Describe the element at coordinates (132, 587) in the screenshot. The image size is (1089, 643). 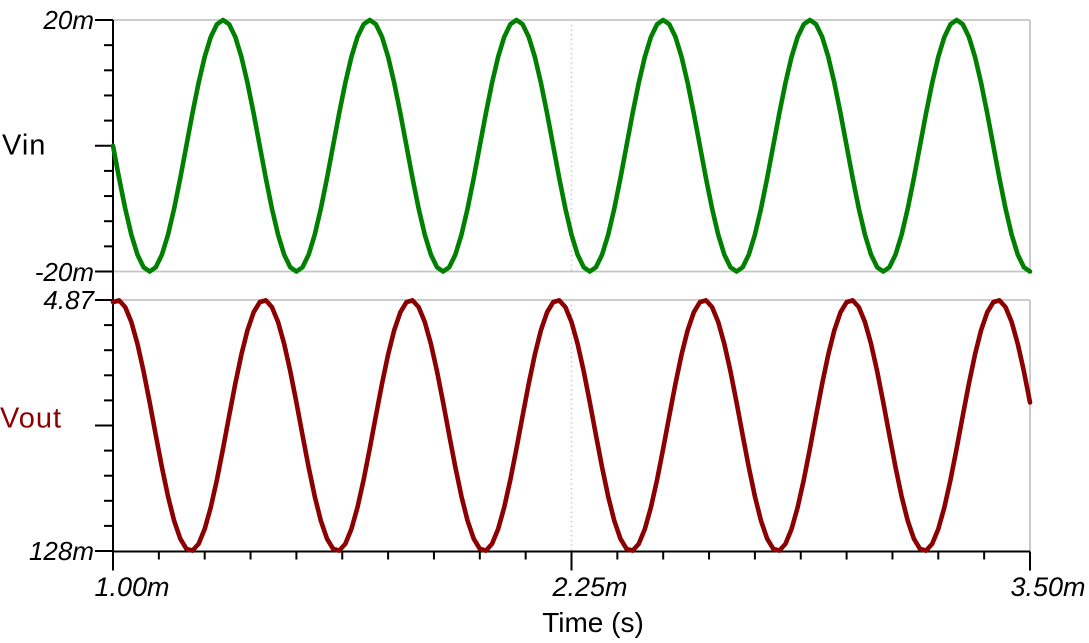
I see `x-tick-label-1: 1.00m` at that location.